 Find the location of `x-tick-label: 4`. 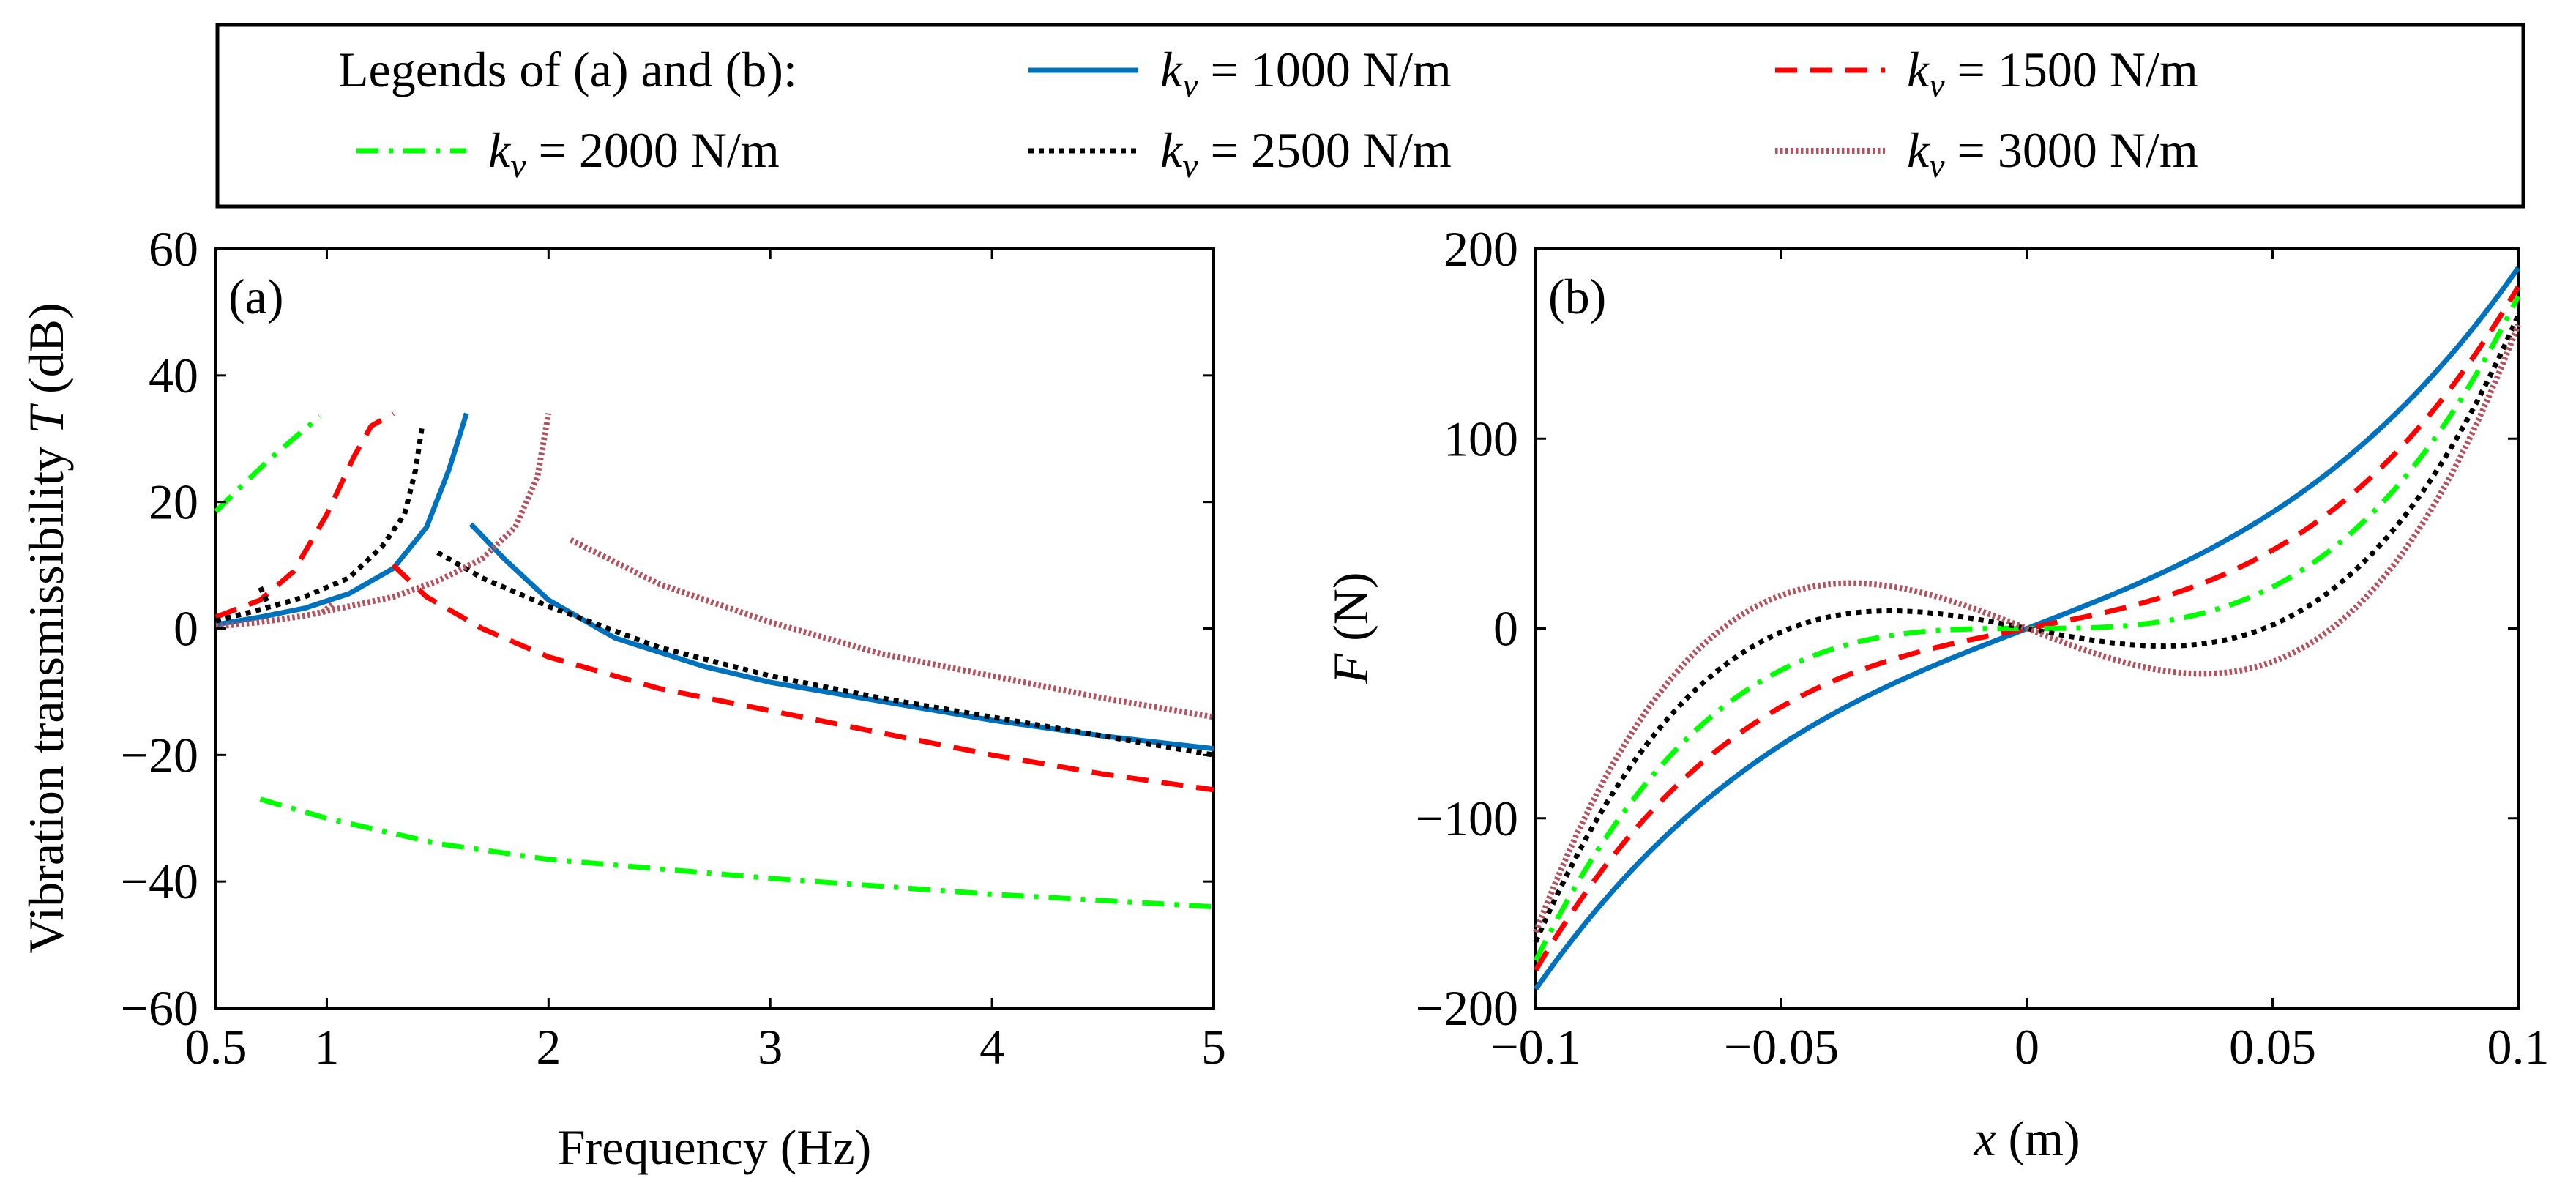

x-tick-label: 4 is located at coordinates (991, 1047).